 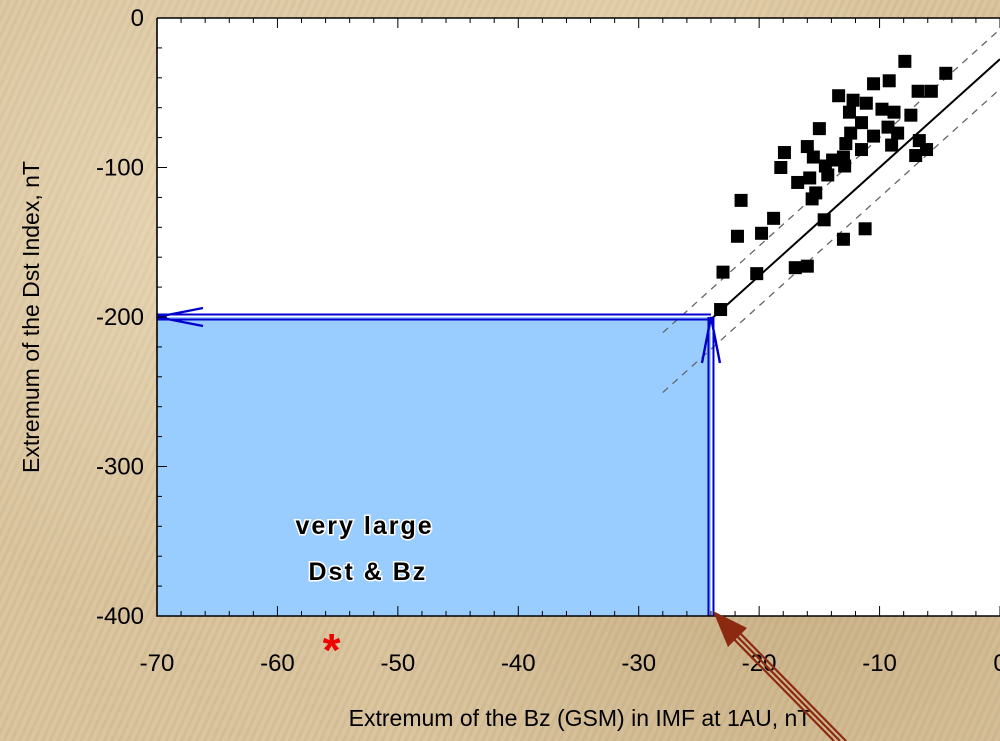 I want to click on y-tick-label: -400, so click(x=120, y=616).